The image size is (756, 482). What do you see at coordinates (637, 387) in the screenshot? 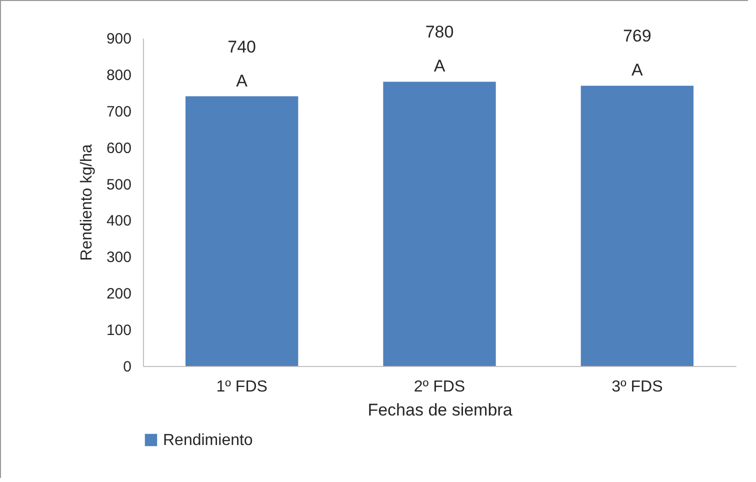
I see `x-tick-label: 3º FDS` at bounding box center [637, 387].